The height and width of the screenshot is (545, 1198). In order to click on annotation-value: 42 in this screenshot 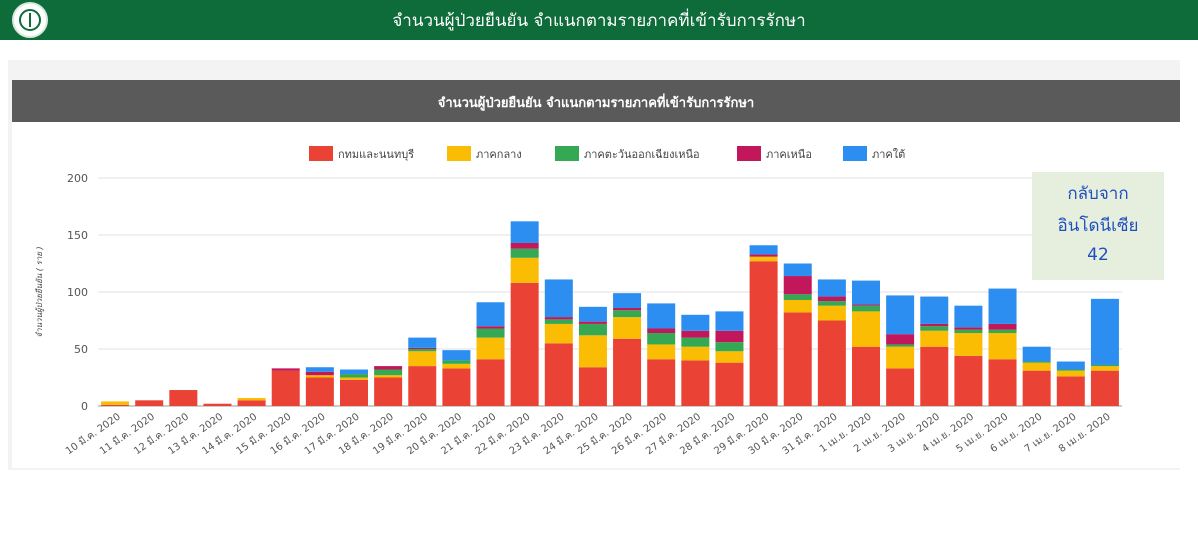, I will do `click(1098, 255)`.